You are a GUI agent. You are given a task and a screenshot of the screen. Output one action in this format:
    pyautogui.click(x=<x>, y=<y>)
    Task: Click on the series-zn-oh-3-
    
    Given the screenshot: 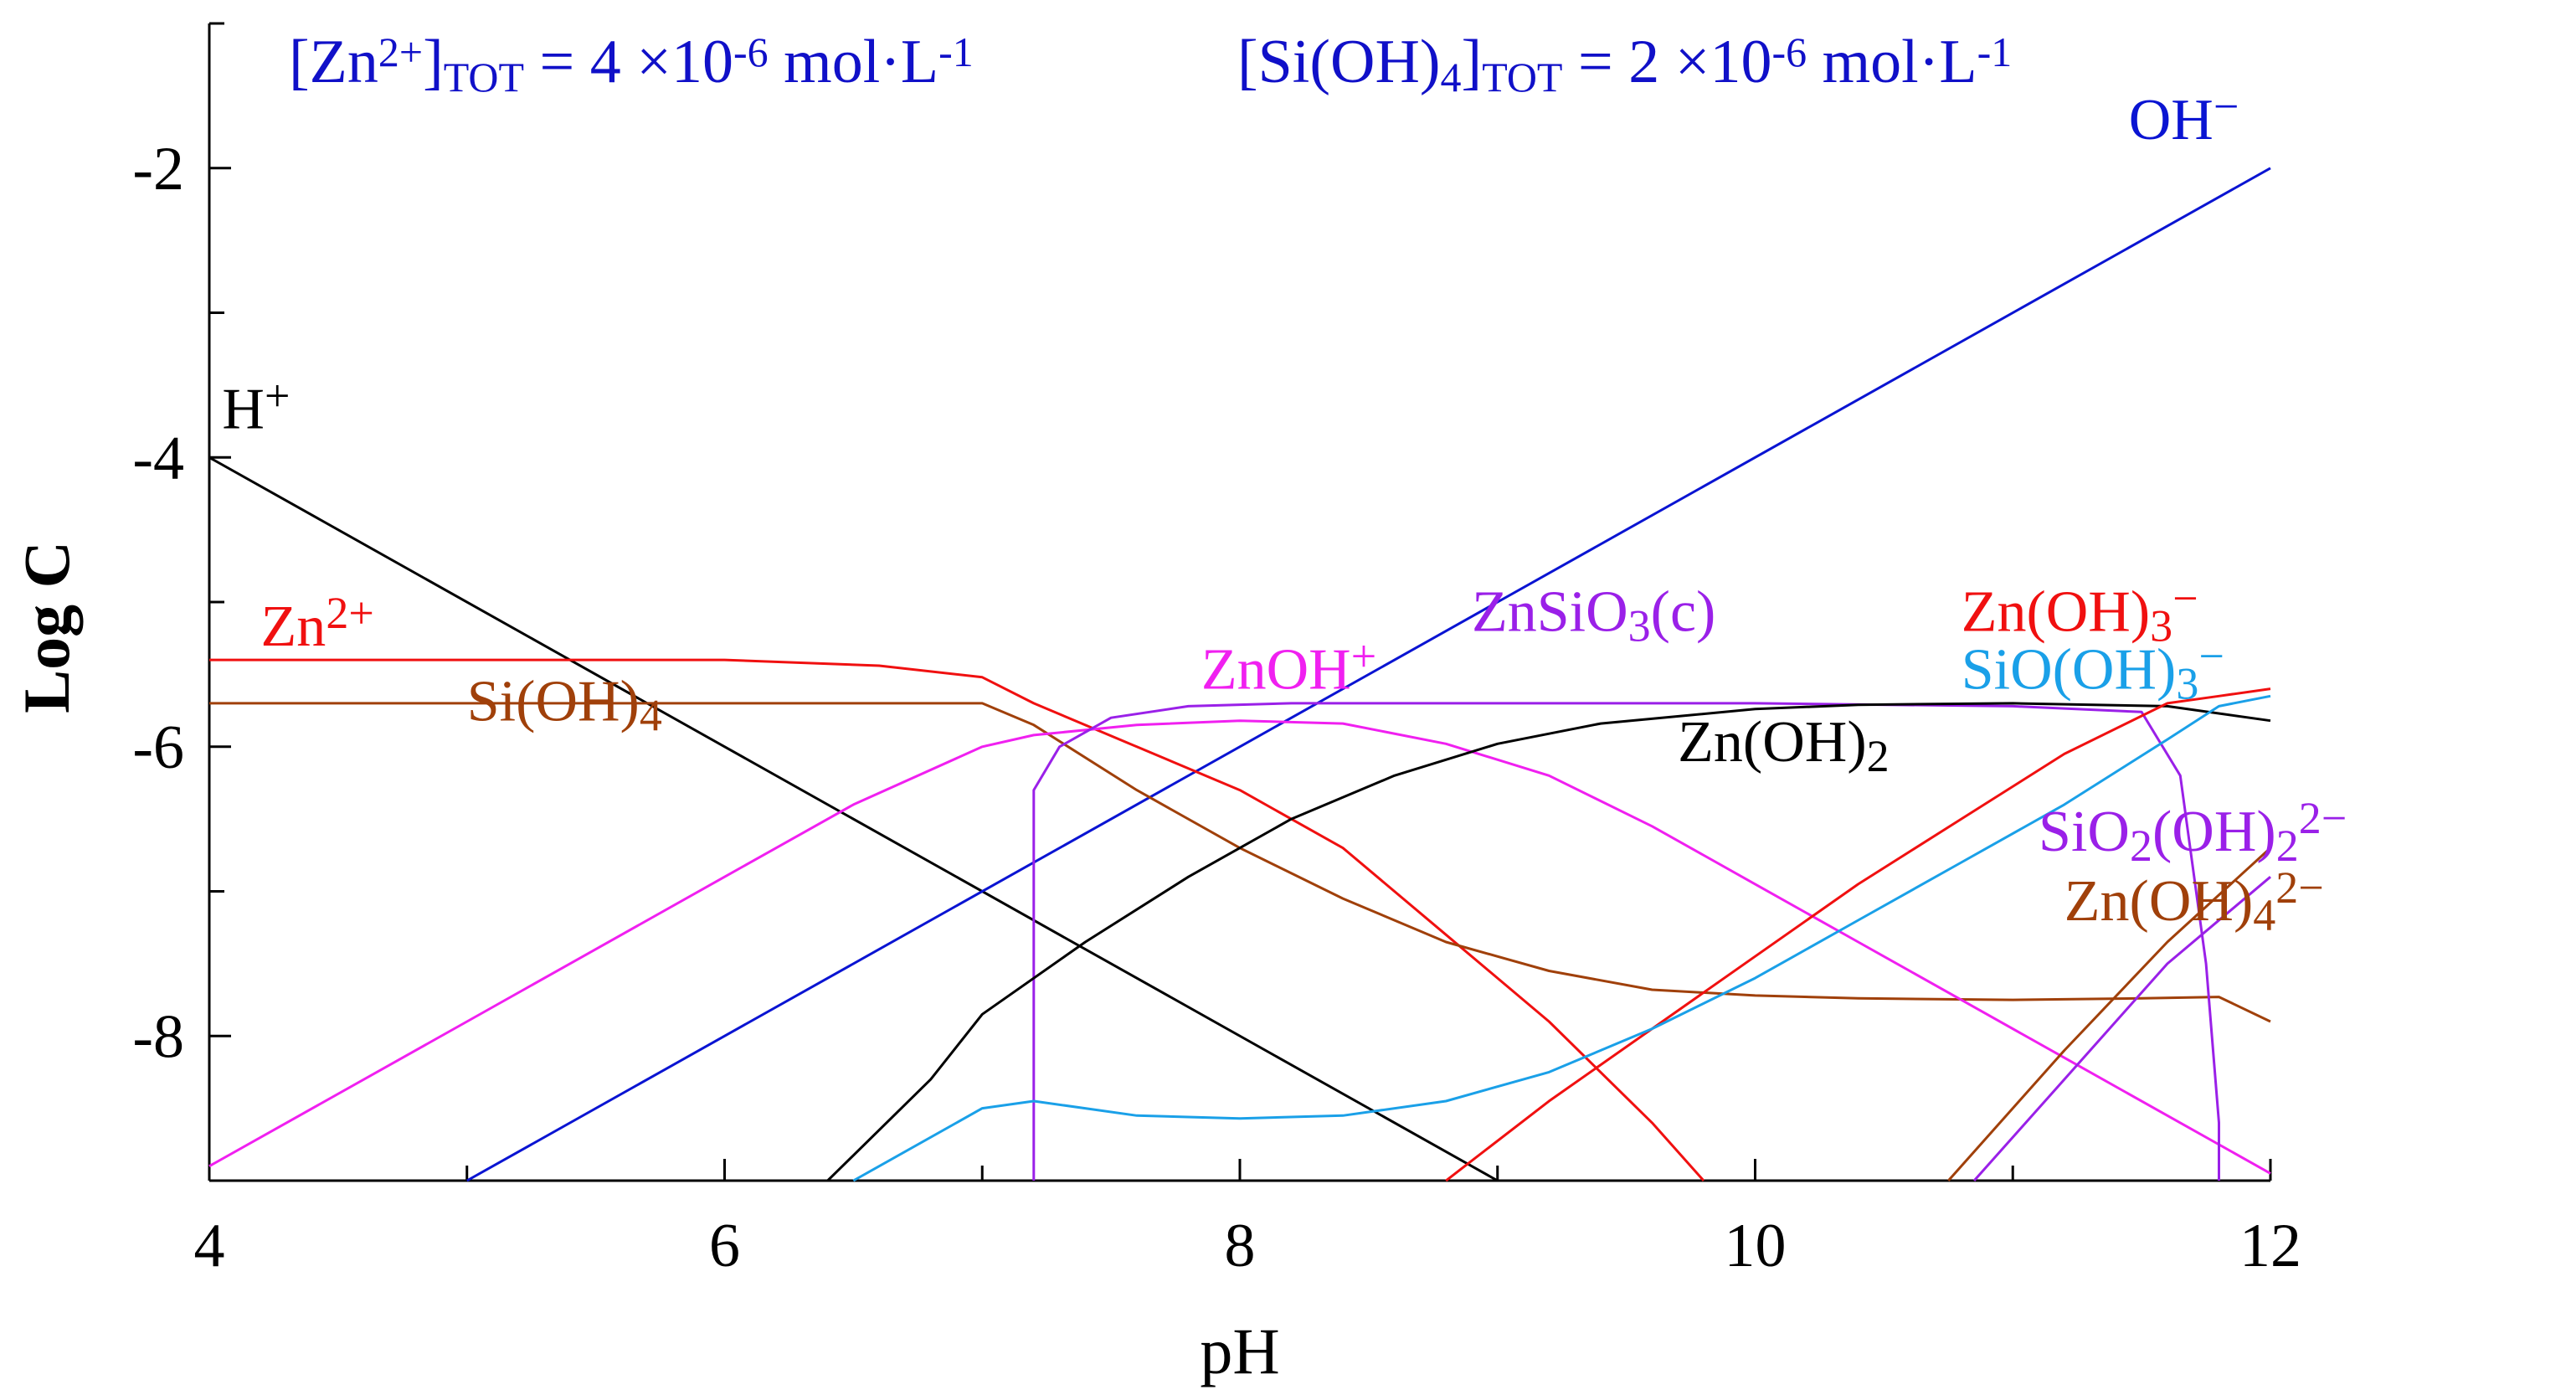 What is the action you would take?
    pyautogui.click(x=1858, y=934)
    